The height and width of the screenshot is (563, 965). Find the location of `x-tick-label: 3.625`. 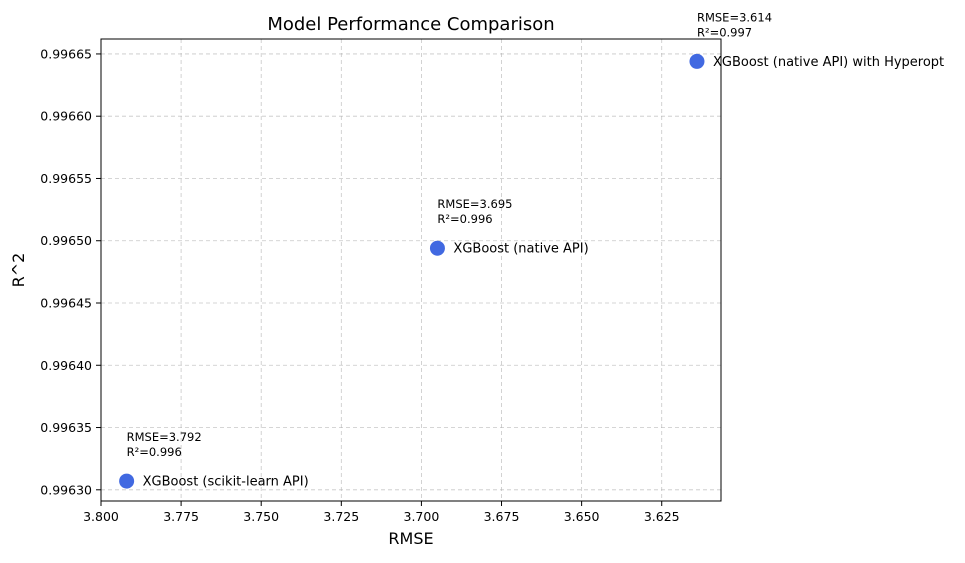

x-tick-label: 3.625 is located at coordinates (662, 516).